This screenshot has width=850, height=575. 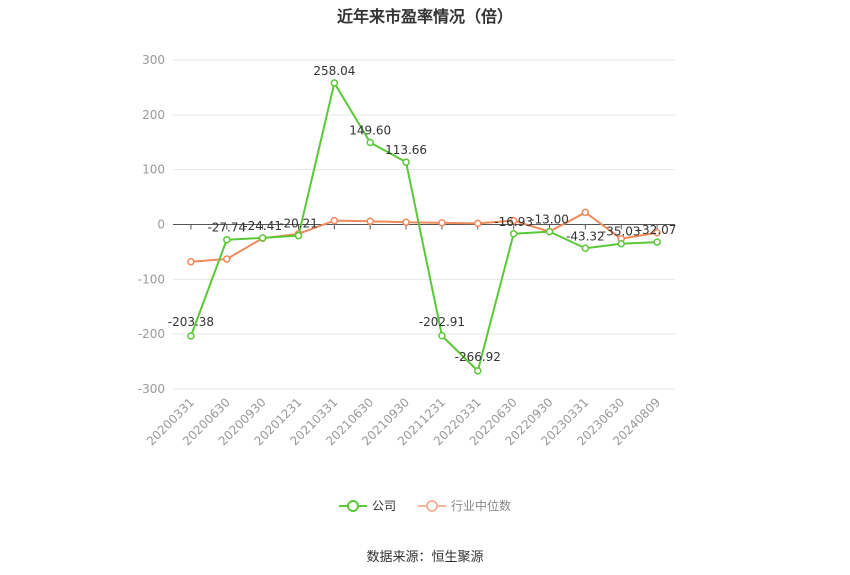 What do you see at coordinates (370, 130) in the screenshot?
I see `company-data-label: 149.60` at bounding box center [370, 130].